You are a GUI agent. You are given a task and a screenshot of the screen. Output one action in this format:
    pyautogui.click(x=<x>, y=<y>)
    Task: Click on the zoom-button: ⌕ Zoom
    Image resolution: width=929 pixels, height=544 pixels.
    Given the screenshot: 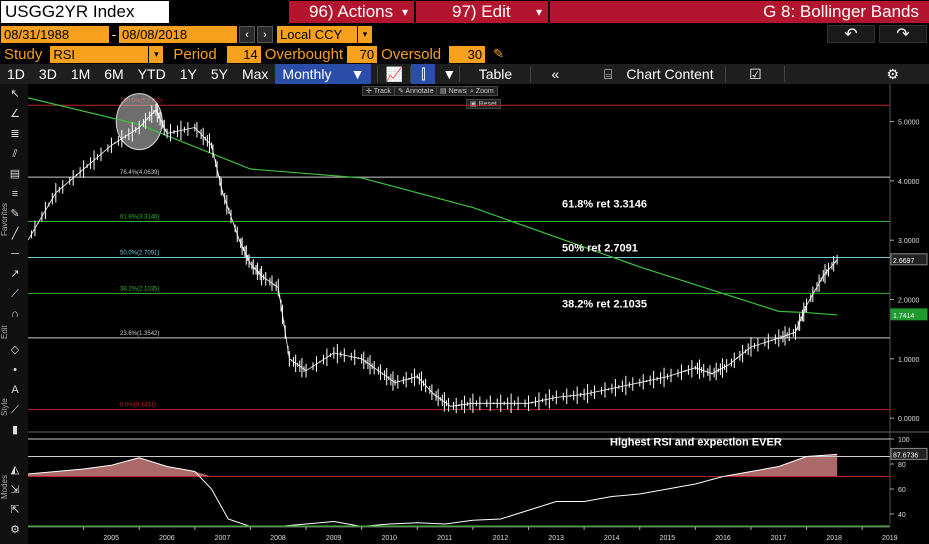 What is the action you would take?
    pyautogui.click(x=482, y=91)
    